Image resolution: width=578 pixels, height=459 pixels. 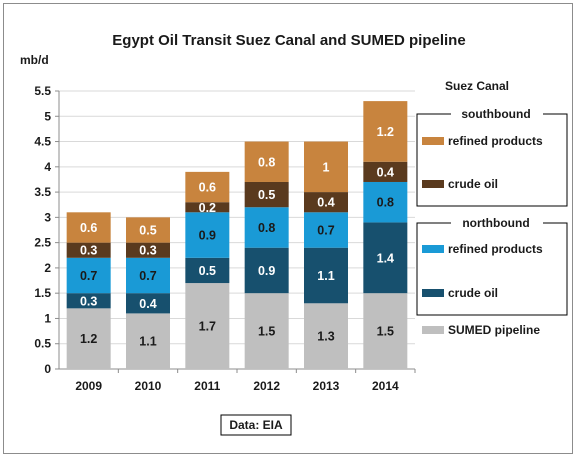 What do you see at coordinates (492, 269) in the screenshot?
I see `legend-northbound-box` at bounding box center [492, 269].